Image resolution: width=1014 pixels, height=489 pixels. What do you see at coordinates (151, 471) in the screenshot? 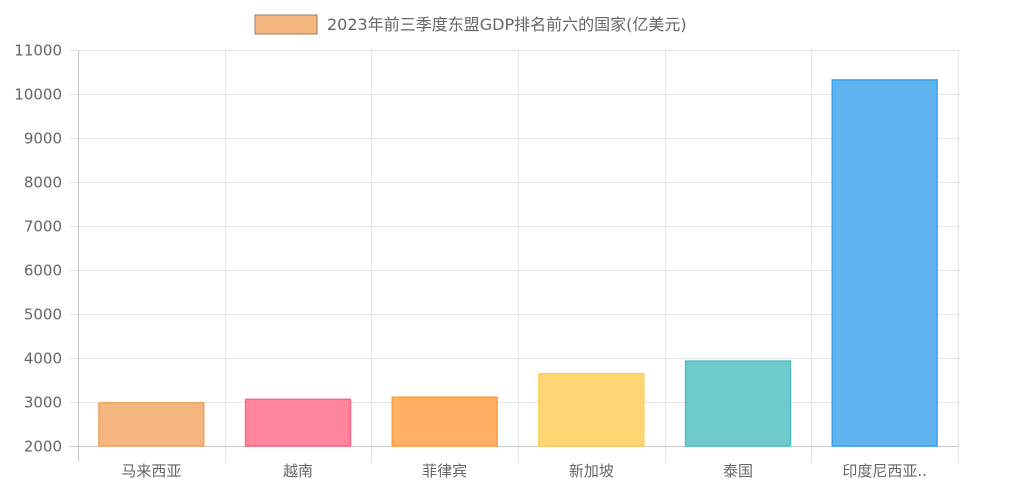
I see `x-tick-label: 马来西亚` at bounding box center [151, 471].